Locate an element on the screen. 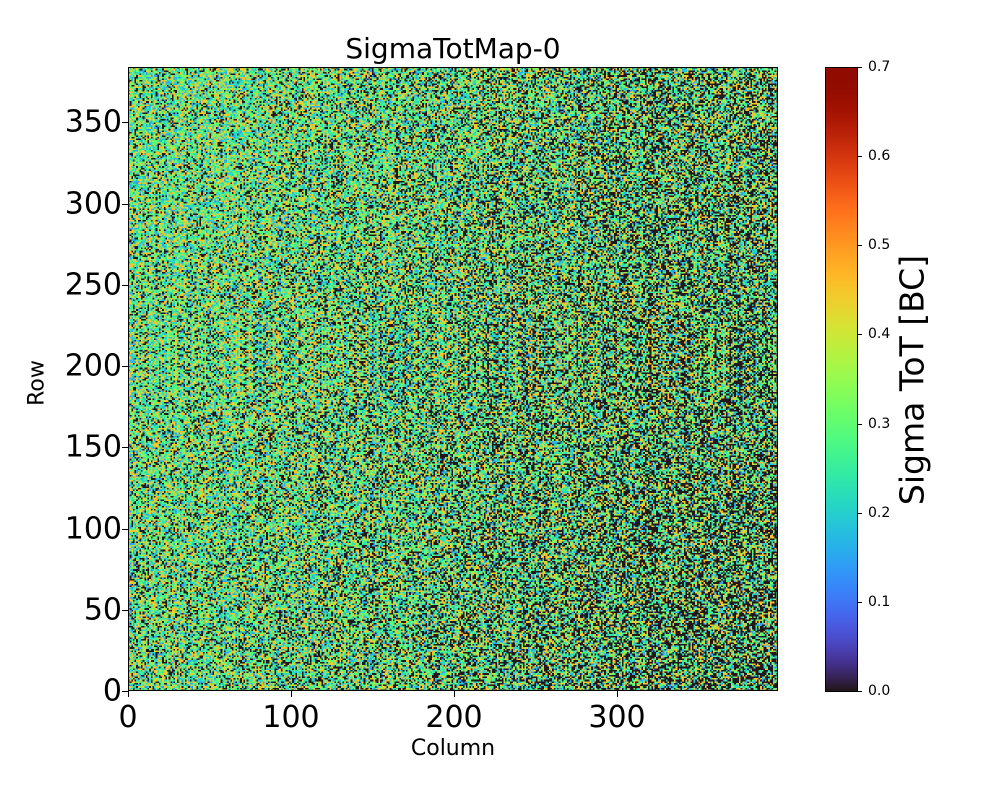 The height and width of the screenshot is (800, 1000). y-tick-label: 350 is located at coordinates (93, 122).